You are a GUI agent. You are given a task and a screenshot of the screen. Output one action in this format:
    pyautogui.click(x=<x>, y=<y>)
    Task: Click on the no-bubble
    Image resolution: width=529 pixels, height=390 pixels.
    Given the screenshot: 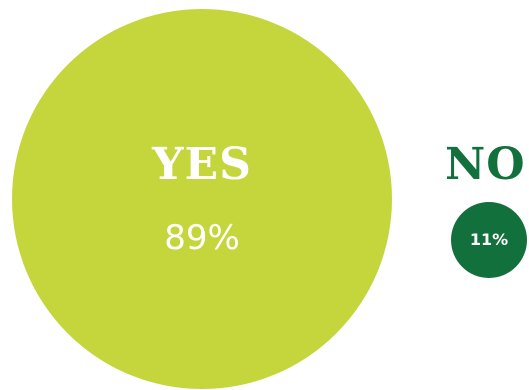 What is the action you would take?
    pyautogui.click(x=489, y=240)
    